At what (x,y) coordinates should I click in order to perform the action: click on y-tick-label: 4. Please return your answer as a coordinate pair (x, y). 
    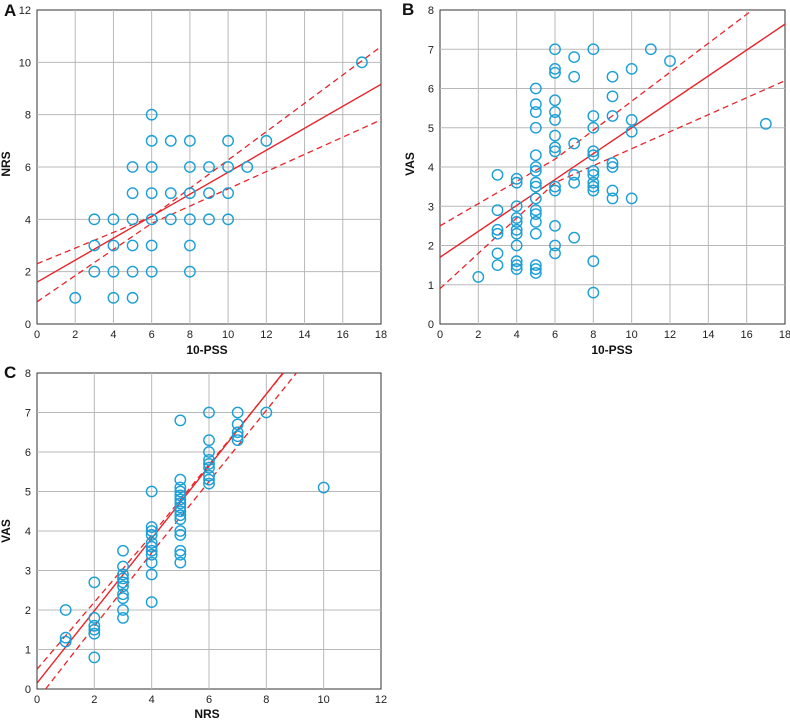
    Looking at the image, I should click on (431, 168).